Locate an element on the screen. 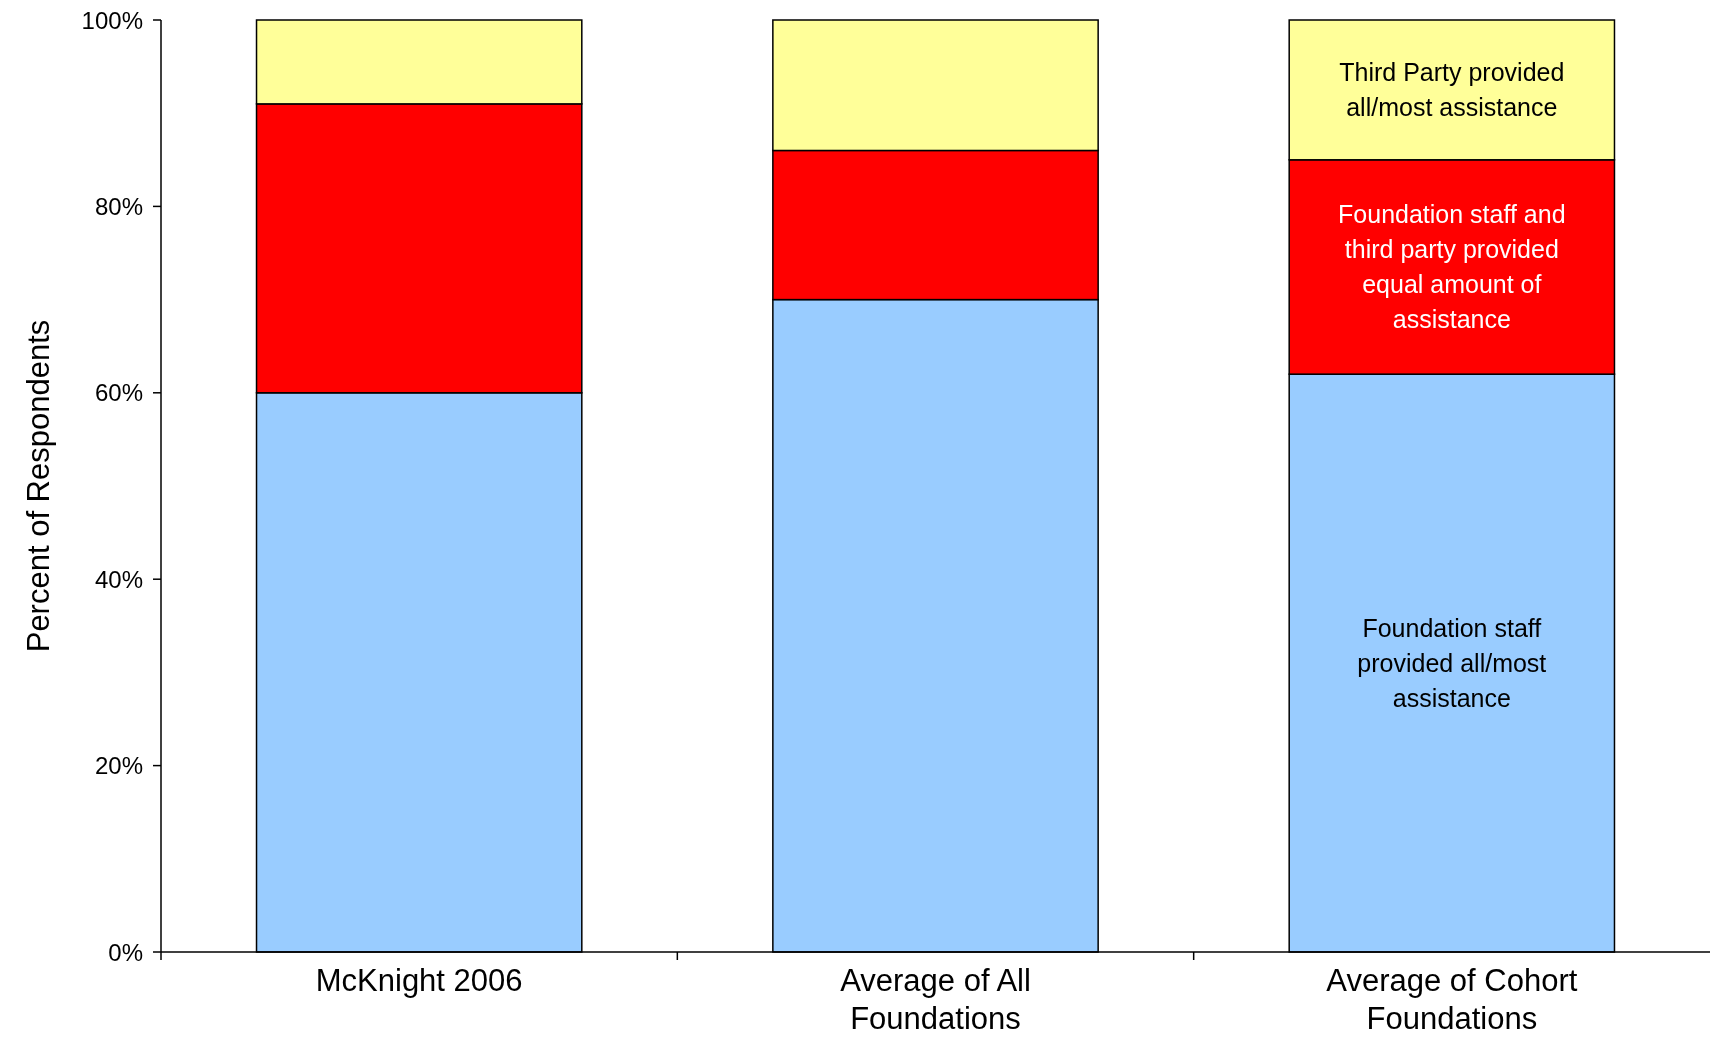 This screenshot has width=1718, height=1055. y-tick-label: 0% is located at coordinates (125, 952).